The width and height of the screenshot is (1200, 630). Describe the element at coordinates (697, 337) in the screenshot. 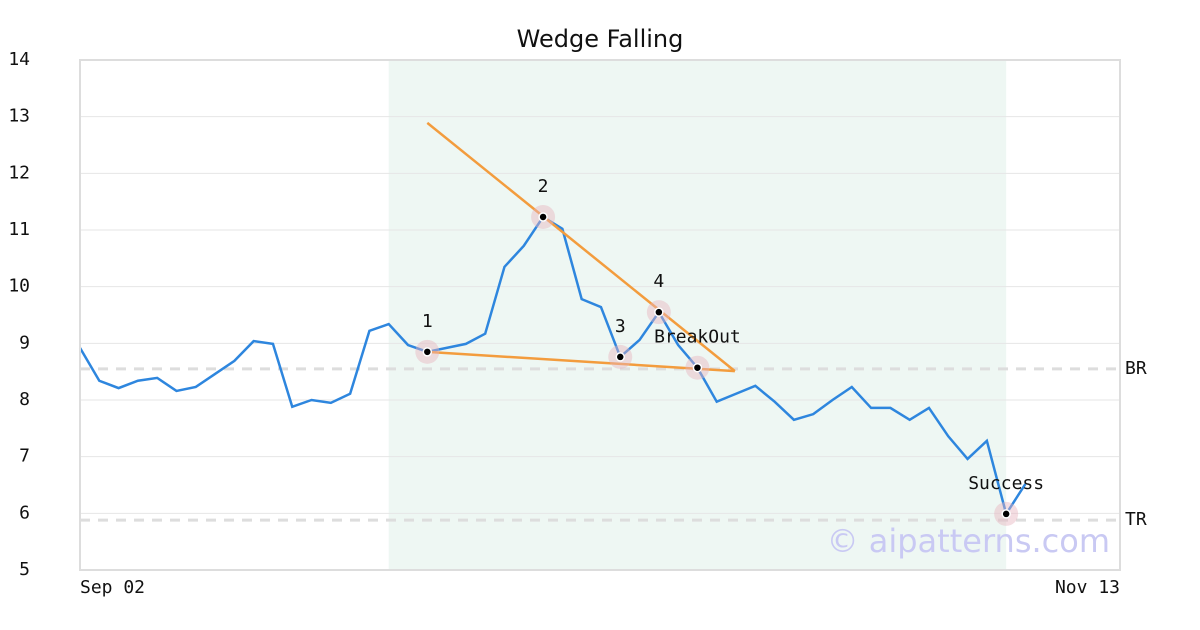

I see `point-label: BreakOut` at that location.